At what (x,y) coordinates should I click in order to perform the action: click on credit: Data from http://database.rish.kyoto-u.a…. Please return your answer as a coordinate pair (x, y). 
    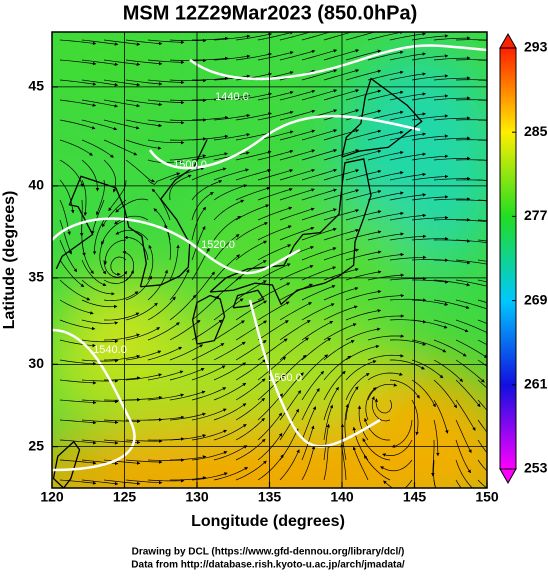
    Looking at the image, I should click on (268, 565).